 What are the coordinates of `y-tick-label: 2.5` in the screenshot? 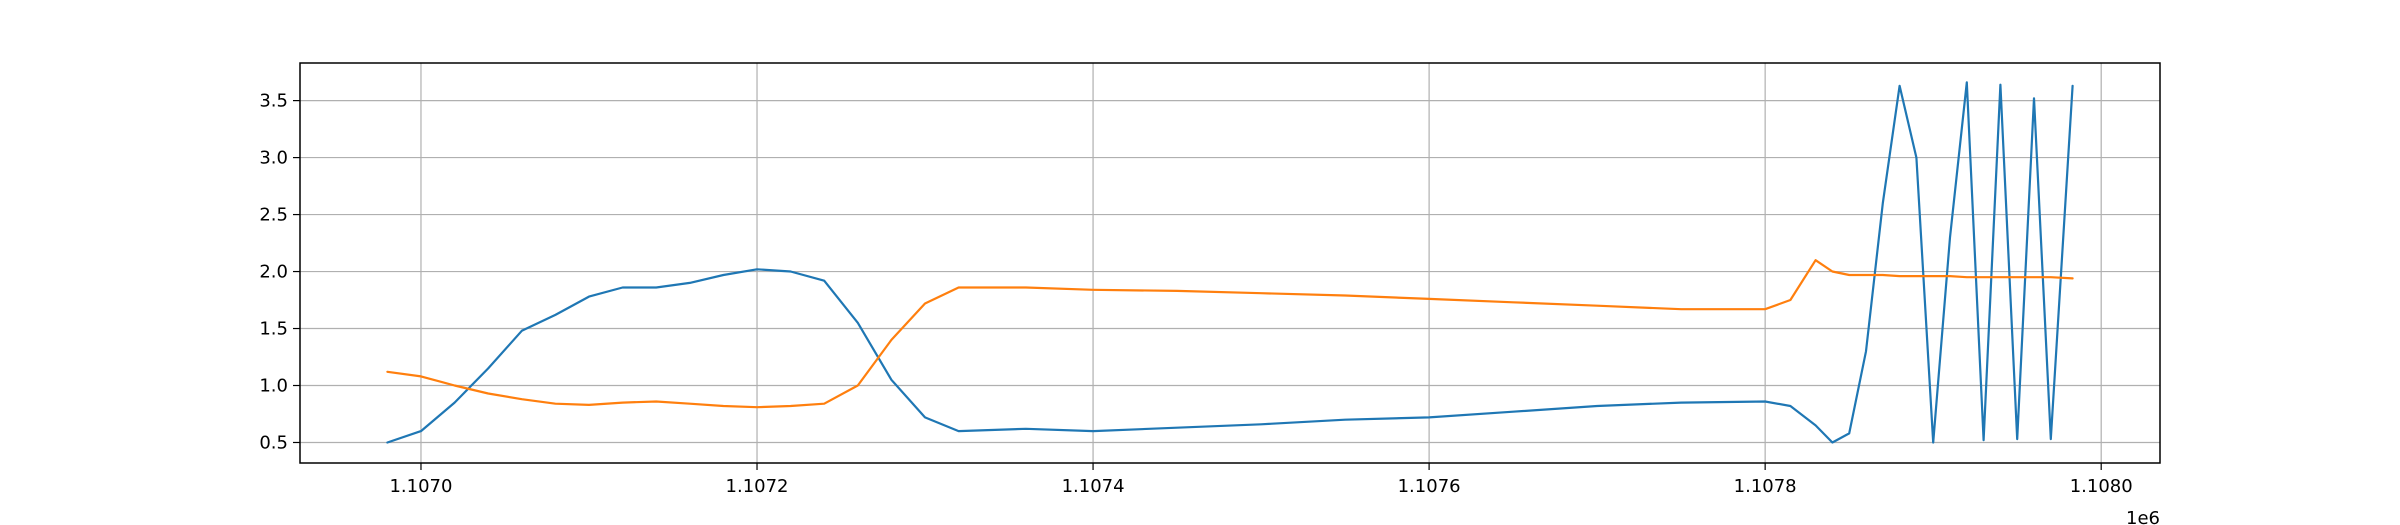 It's located at (273, 215).